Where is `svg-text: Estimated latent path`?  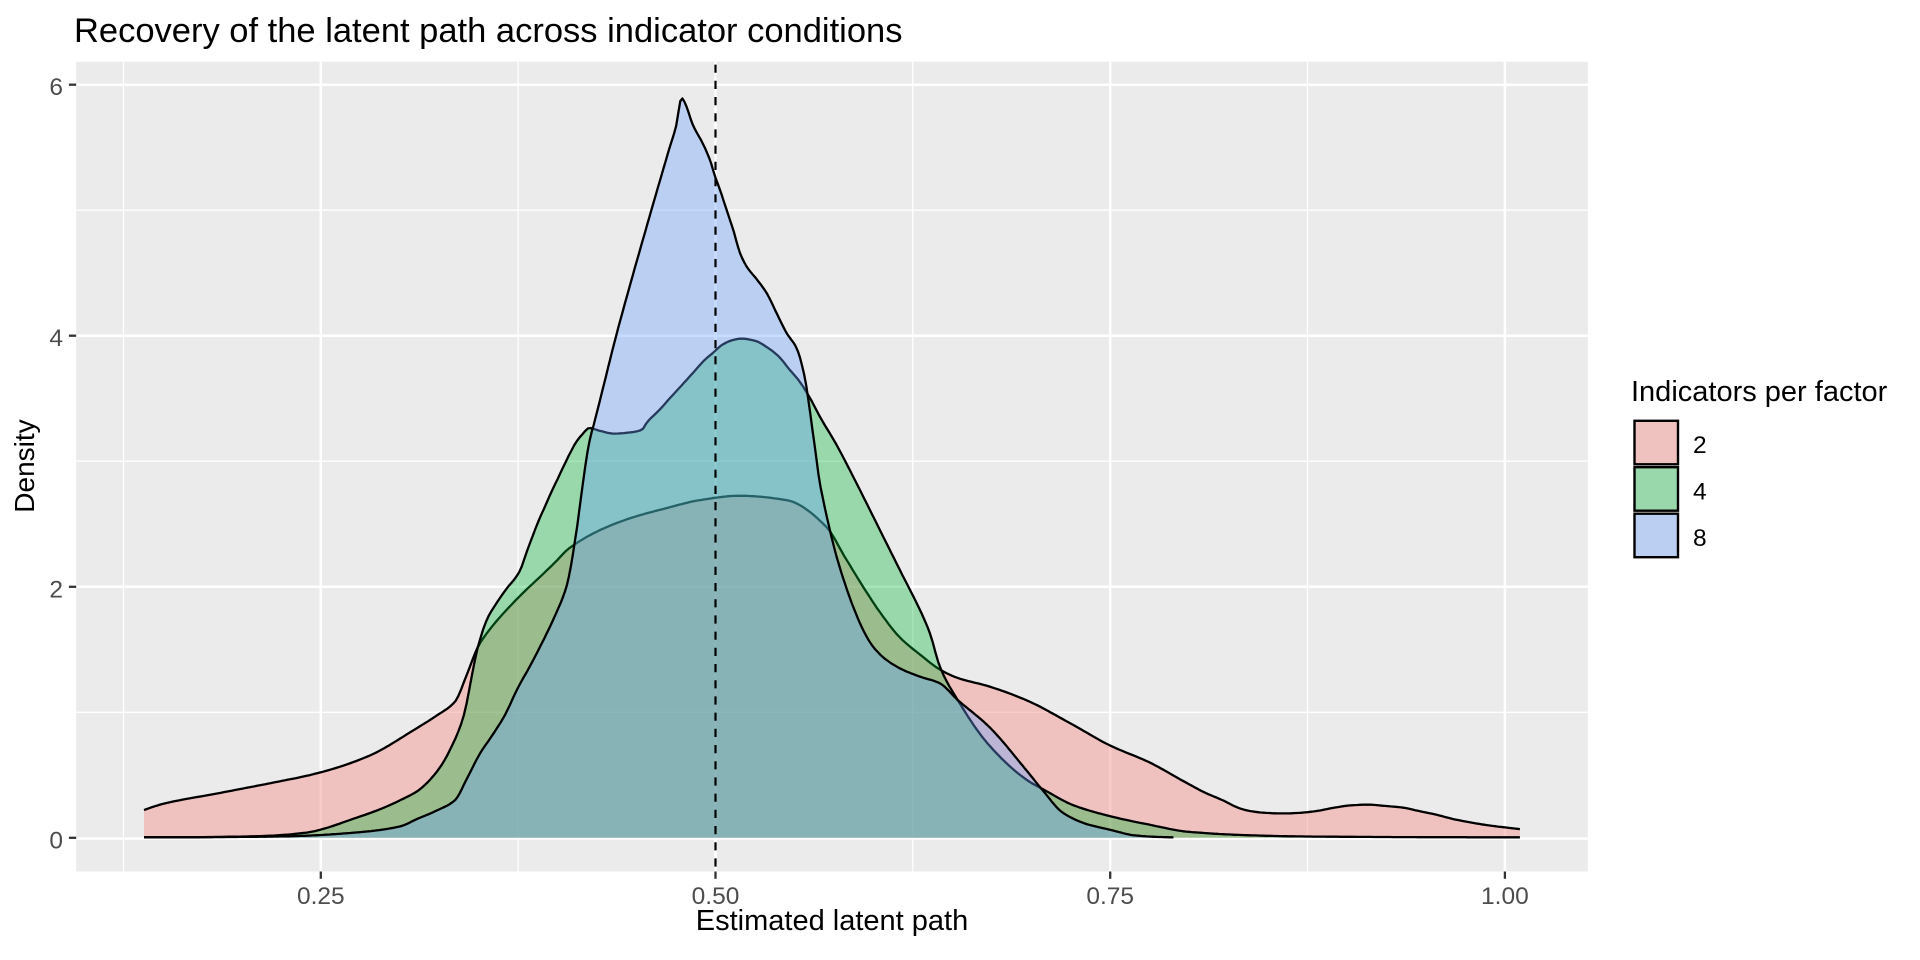
svg-text: Estimated latent path is located at coordinates (832, 921).